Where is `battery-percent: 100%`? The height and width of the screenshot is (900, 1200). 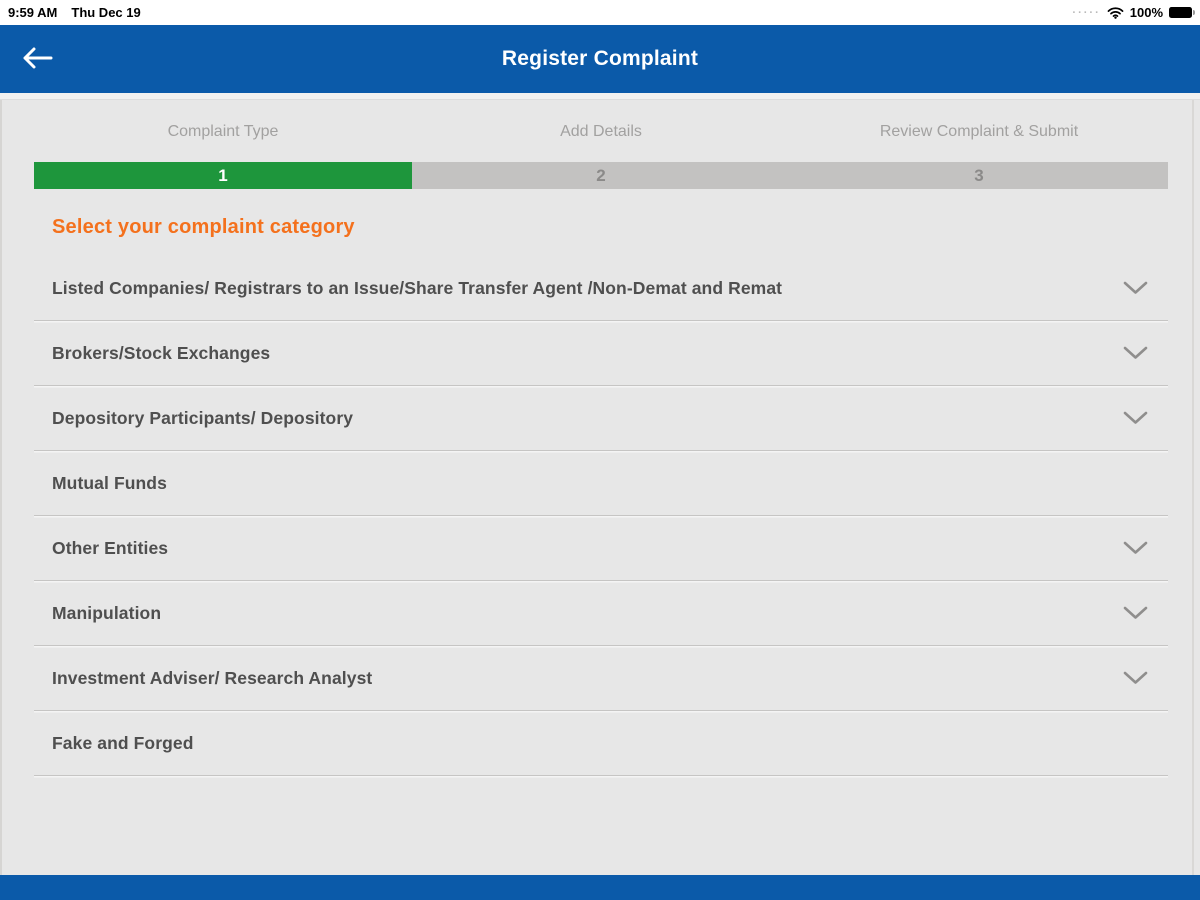 battery-percent: 100% is located at coordinates (1146, 12).